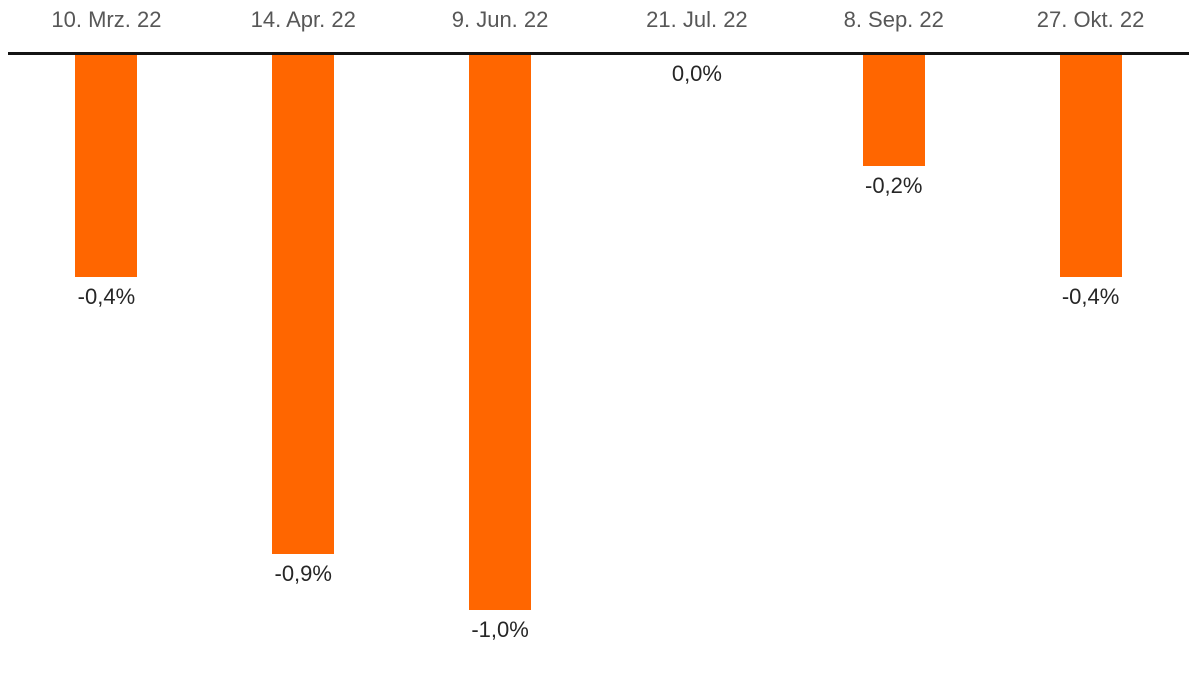  Describe the element at coordinates (106, 19) in the screenshot. I see `x-axis-tick-label: 10. Mrz. 22` at that location.